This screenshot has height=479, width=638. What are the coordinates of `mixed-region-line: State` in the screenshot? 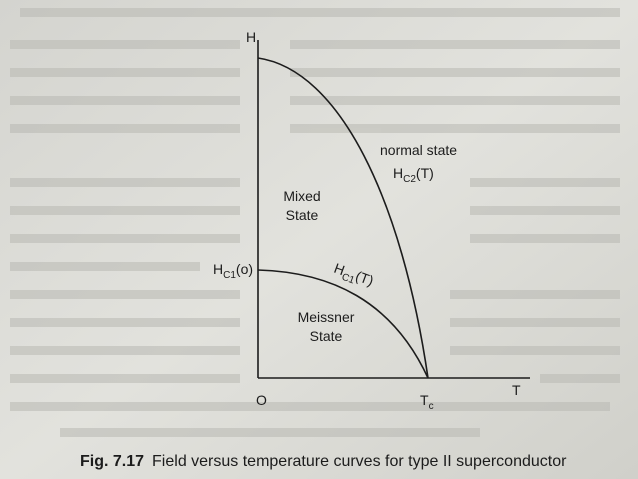 It's located at (302, 215).